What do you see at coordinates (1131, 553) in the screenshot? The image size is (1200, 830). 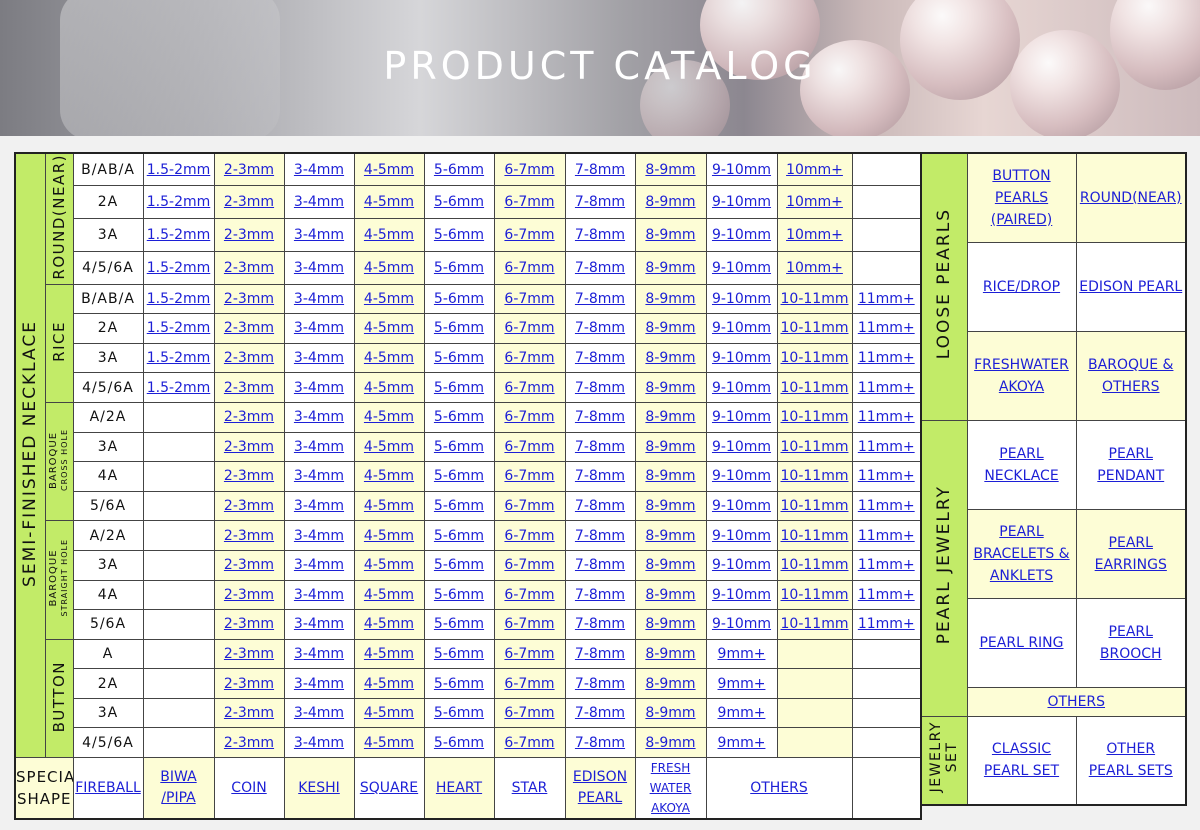 I see `pearl-earrings-link: PEARL EARRINGS` at bounding box center [1131, 553].